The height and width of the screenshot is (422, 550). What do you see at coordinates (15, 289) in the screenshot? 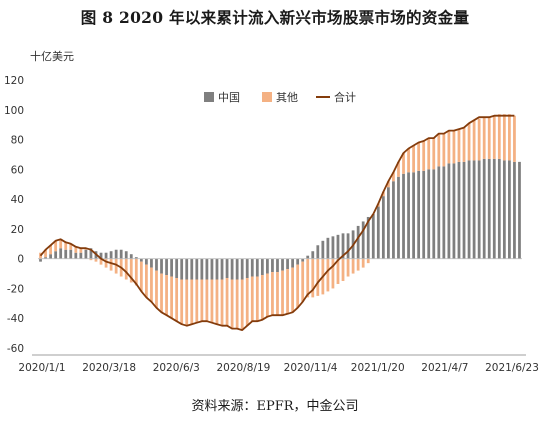
I see `y-tick-label: -20` at bounding box center [15, 289].